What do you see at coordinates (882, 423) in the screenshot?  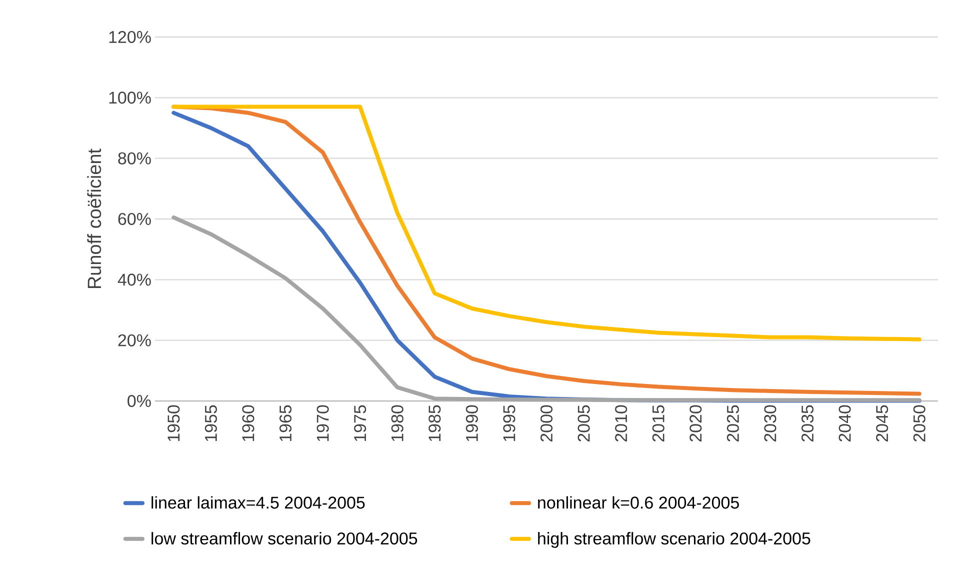 I see `x-tick-label: 2045` at bounding box center [882, 423].